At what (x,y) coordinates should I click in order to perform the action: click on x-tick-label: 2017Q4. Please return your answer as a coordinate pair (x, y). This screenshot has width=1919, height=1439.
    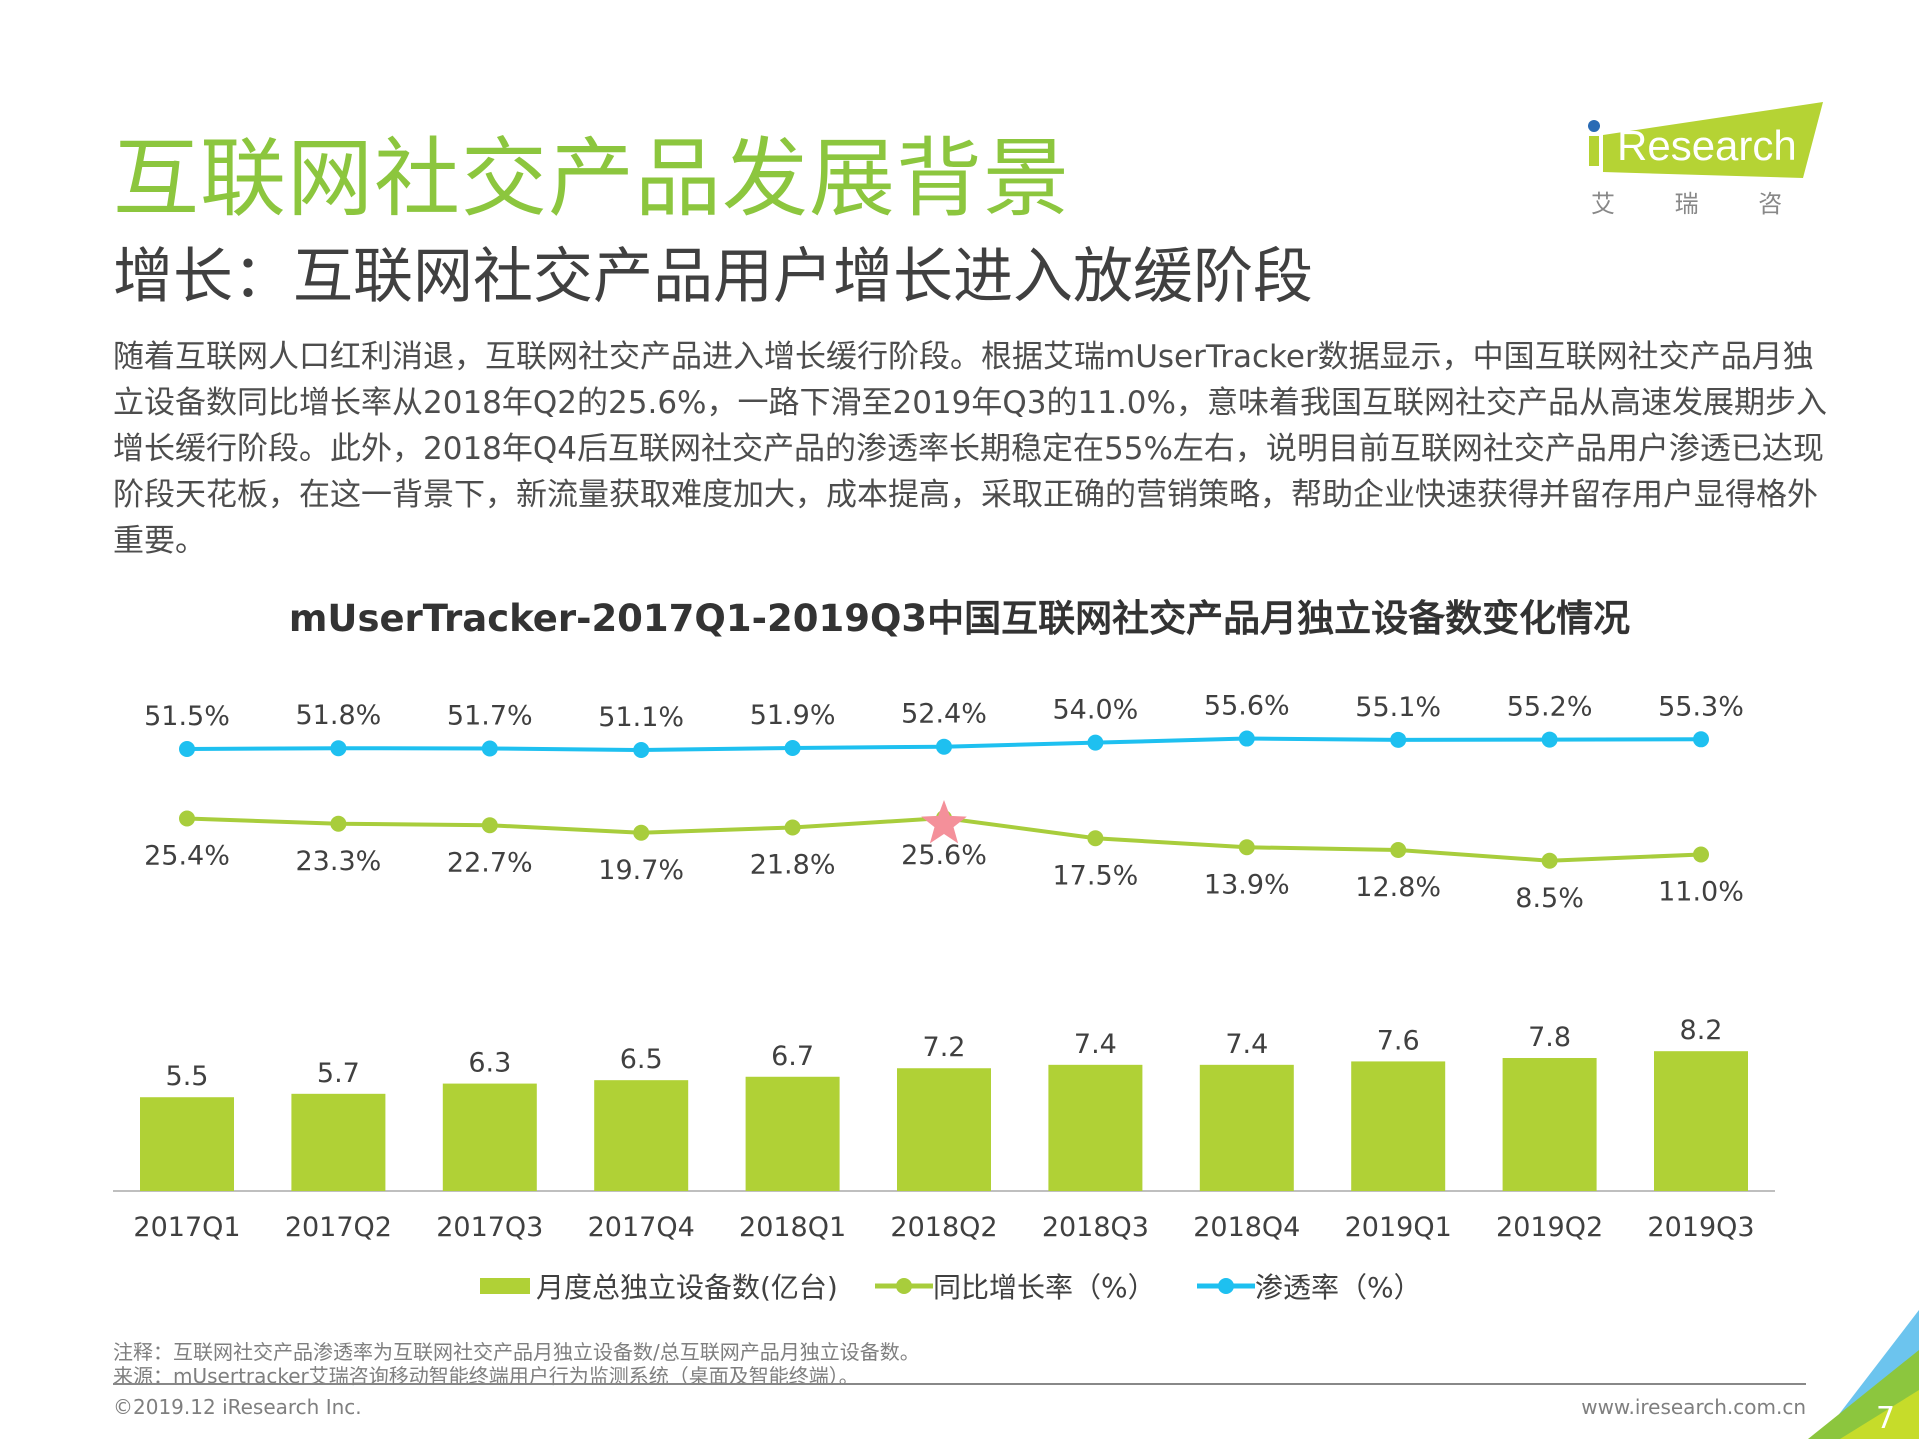
    Looking at the image, I should click on (641, 1227).